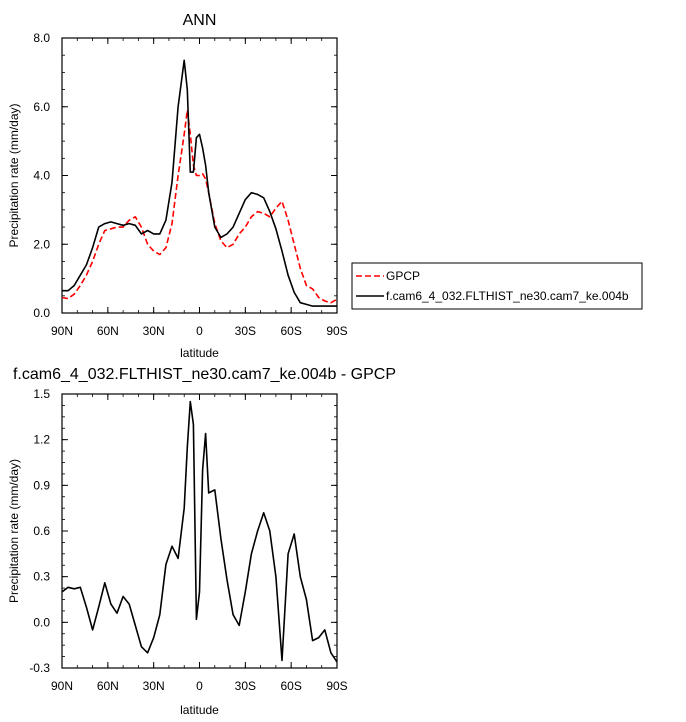 The width and height of the screenshot is (686, 722). I want to click on y-tick-label: 0.6, so click(41, 531).